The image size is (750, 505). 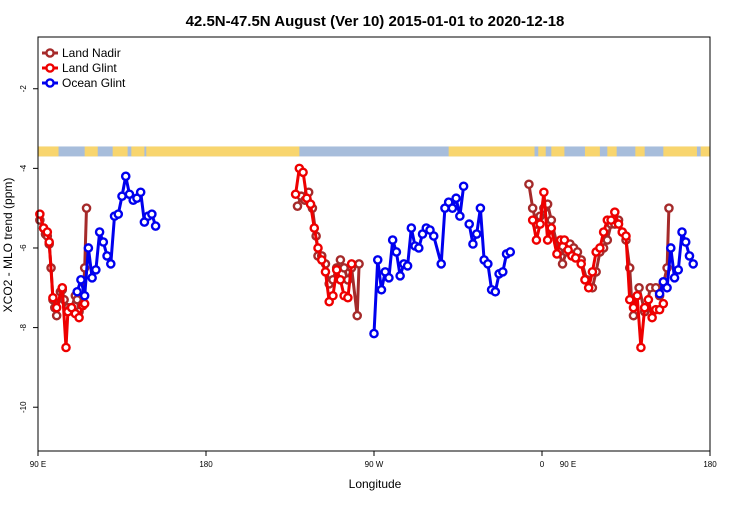 I want to click on y-axis-ticks: -10 -8 -6 -4 -2, so click(x=28, y=249).